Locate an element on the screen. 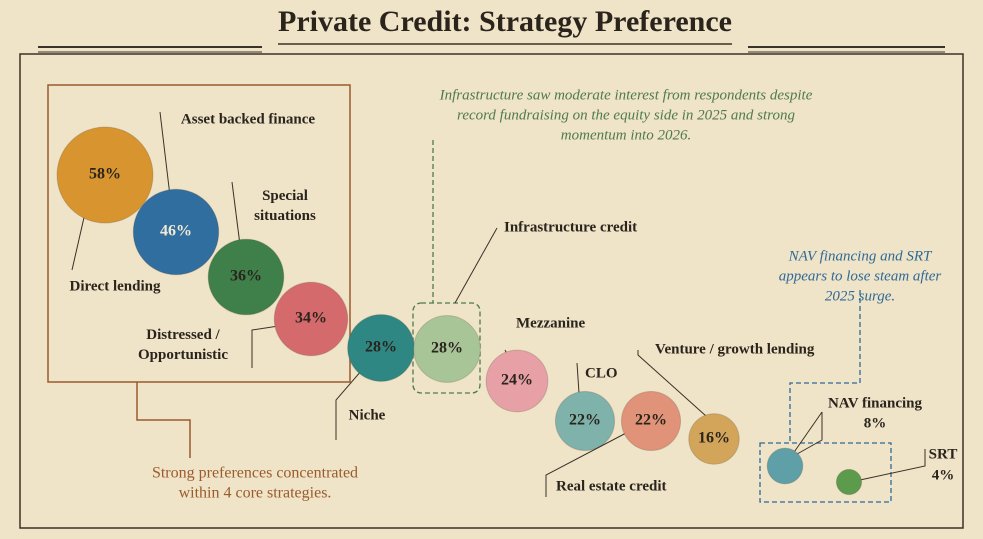 This screenshot has height=539, width=983. category-label: Asset backed finance is located at coordinates (248, 119).